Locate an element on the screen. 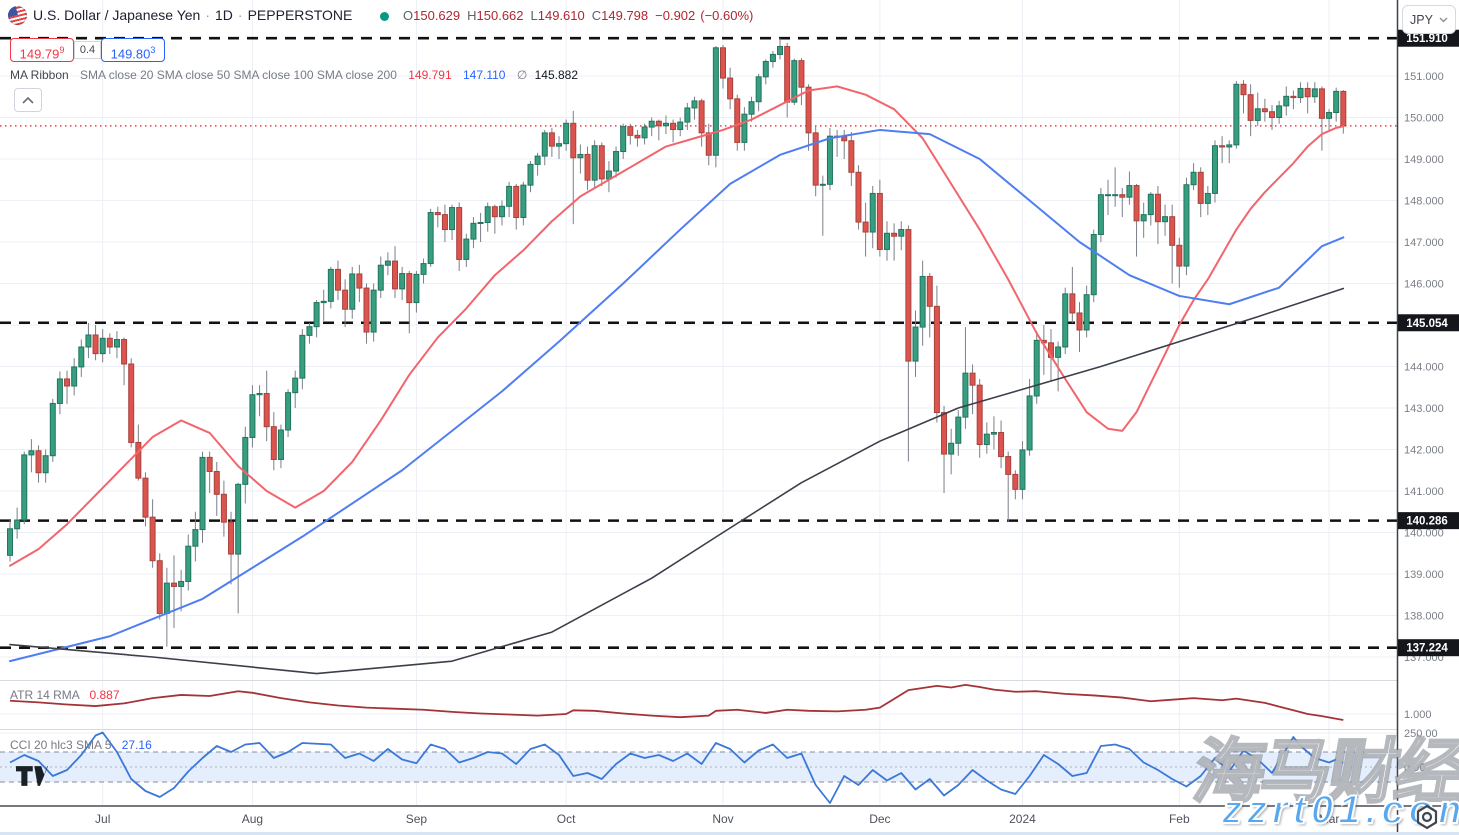 The width and height of the screenshot is (1459, 835). price-tick: 140.000 is located at coordinates (1424, 534).